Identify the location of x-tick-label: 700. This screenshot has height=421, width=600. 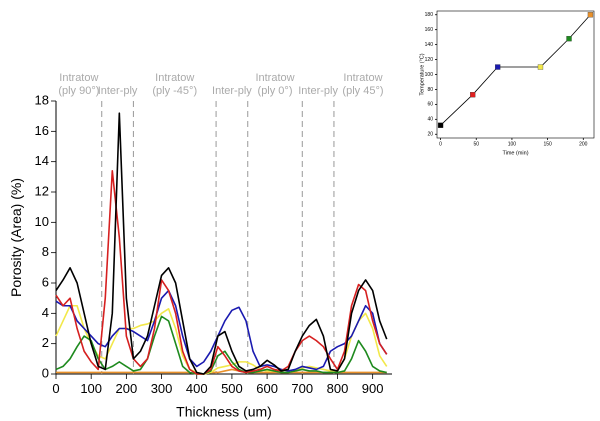
(302, 388).